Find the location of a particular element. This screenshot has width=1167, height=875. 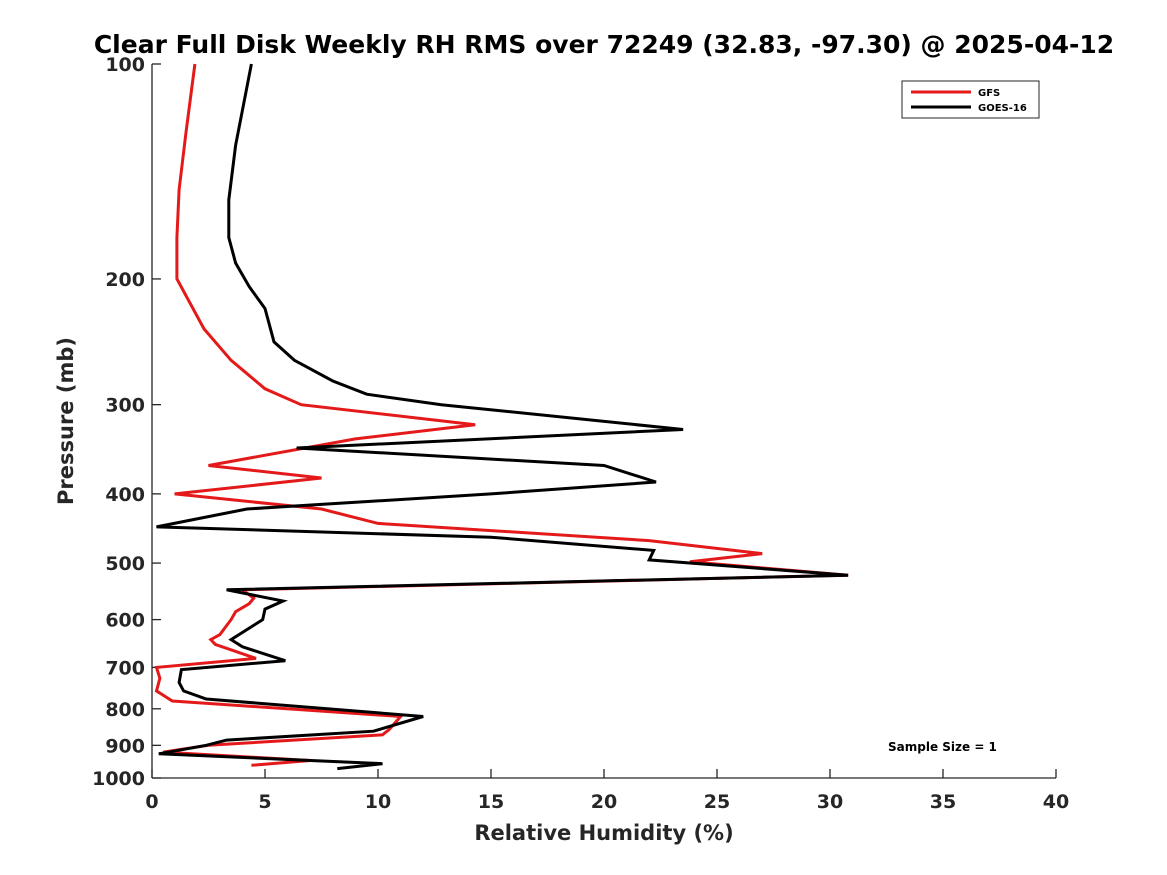

y-axis-label: Pressure (mb) is located at coordinates (66, 421).